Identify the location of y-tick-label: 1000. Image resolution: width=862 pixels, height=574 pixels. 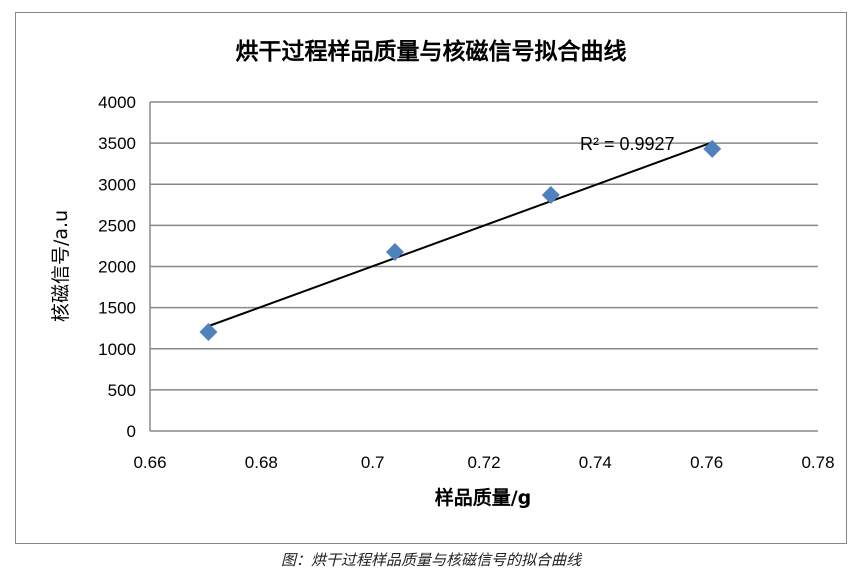
(117, 349).